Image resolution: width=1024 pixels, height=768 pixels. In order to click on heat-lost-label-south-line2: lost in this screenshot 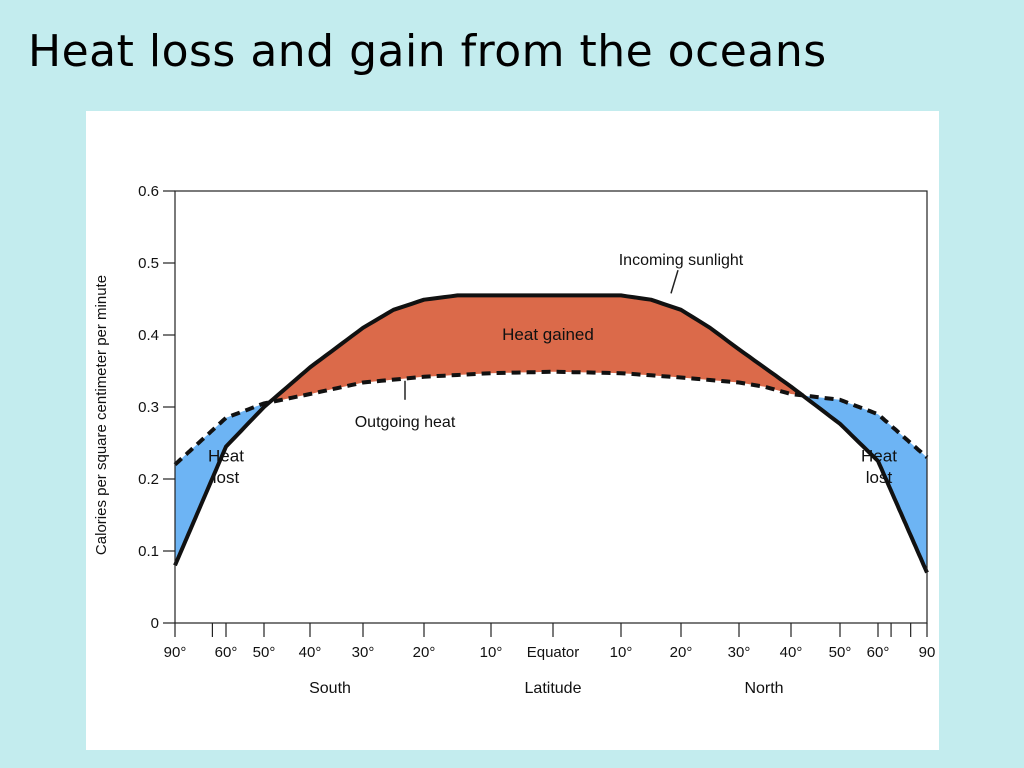, I will do `click(226, 477)`.